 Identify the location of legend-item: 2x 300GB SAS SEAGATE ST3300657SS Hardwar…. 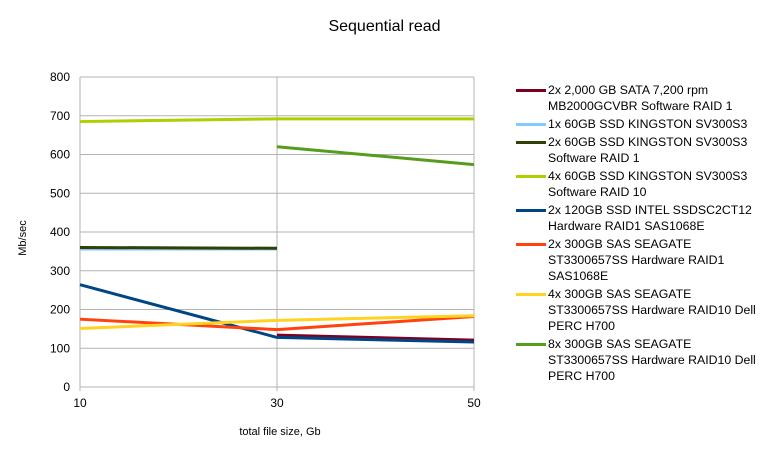
(641, 260).